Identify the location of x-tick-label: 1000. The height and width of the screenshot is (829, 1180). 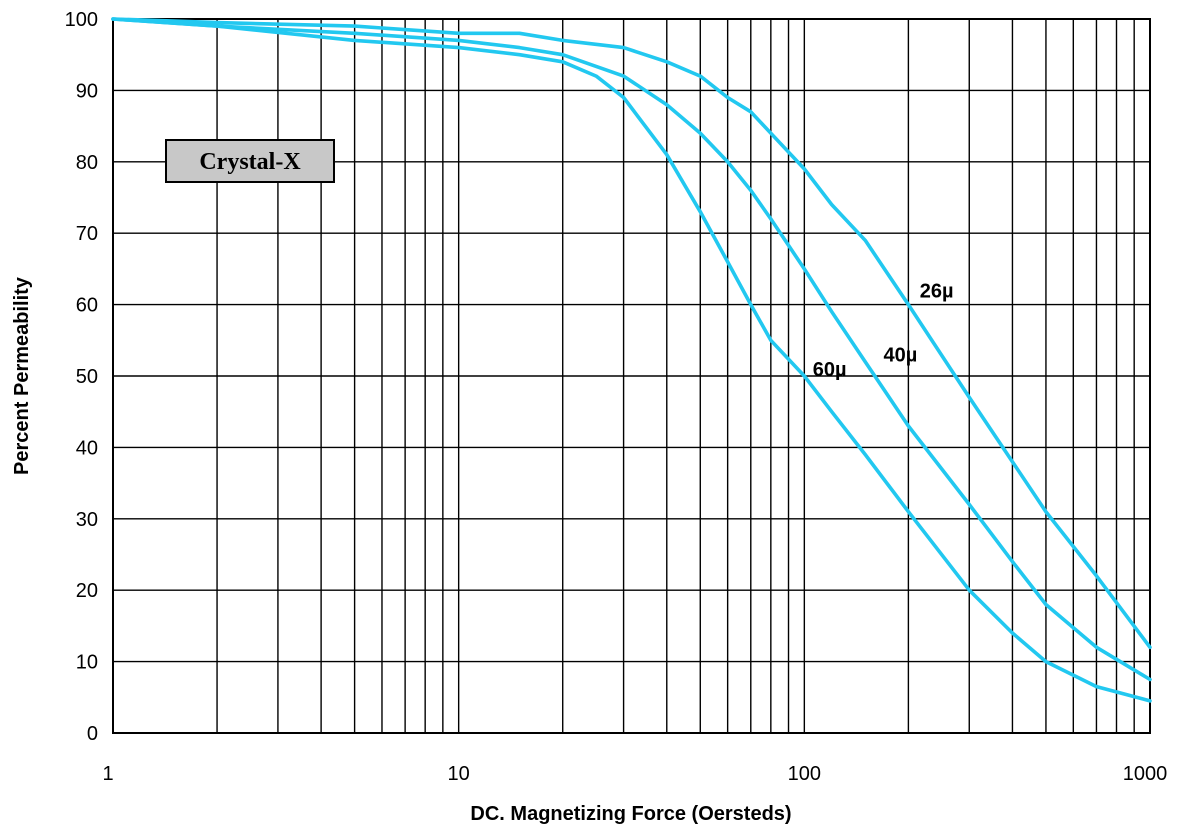
(1145, 774).